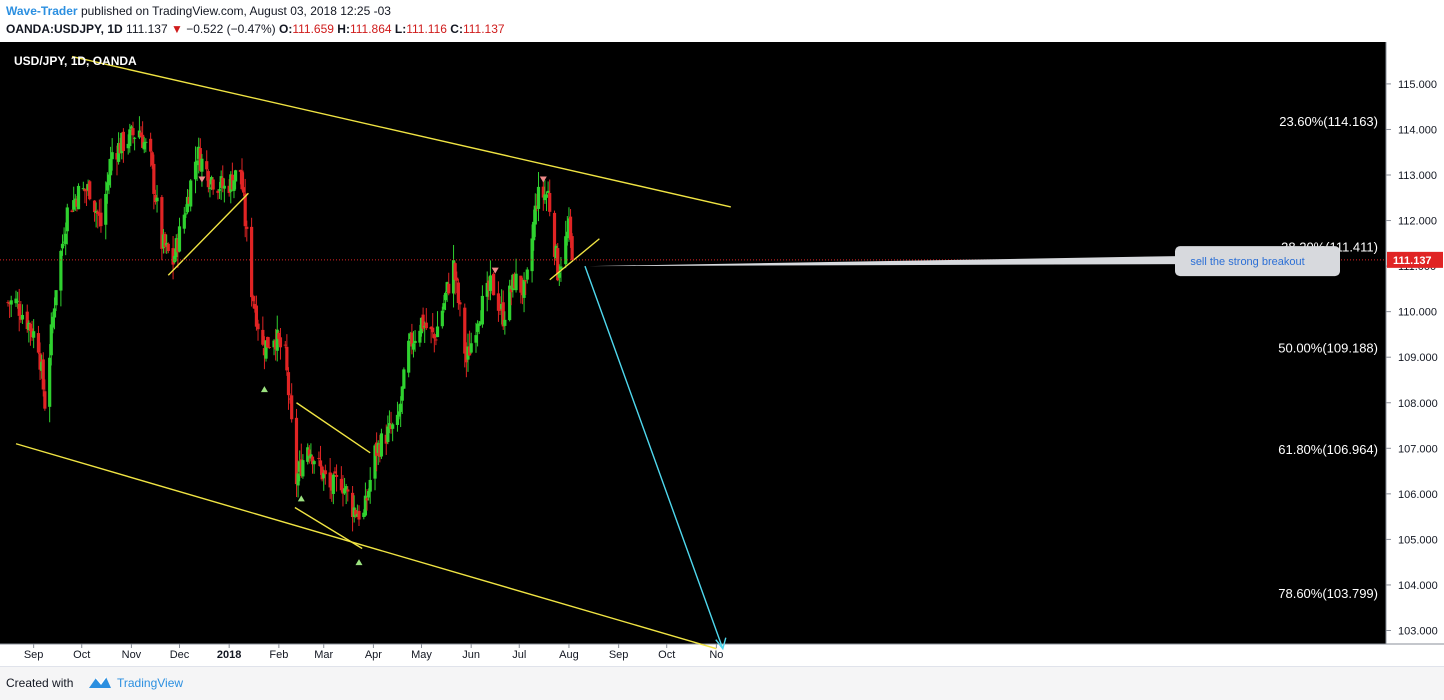 The height and width of the screenshot is (700, 1444). What do you see at coordinates (147, 29) in the screenshot?
I see `last-price: 111.137` at bounding box center [147, 29].